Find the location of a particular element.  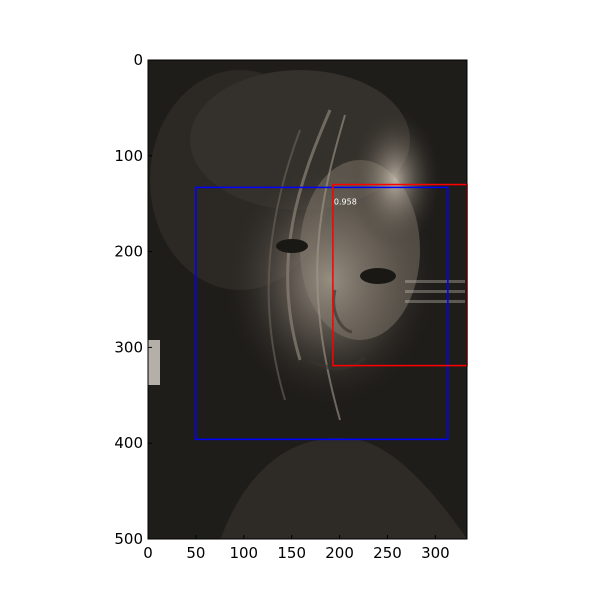

x-tick-label: 300 is located at coordinates (435, 553).